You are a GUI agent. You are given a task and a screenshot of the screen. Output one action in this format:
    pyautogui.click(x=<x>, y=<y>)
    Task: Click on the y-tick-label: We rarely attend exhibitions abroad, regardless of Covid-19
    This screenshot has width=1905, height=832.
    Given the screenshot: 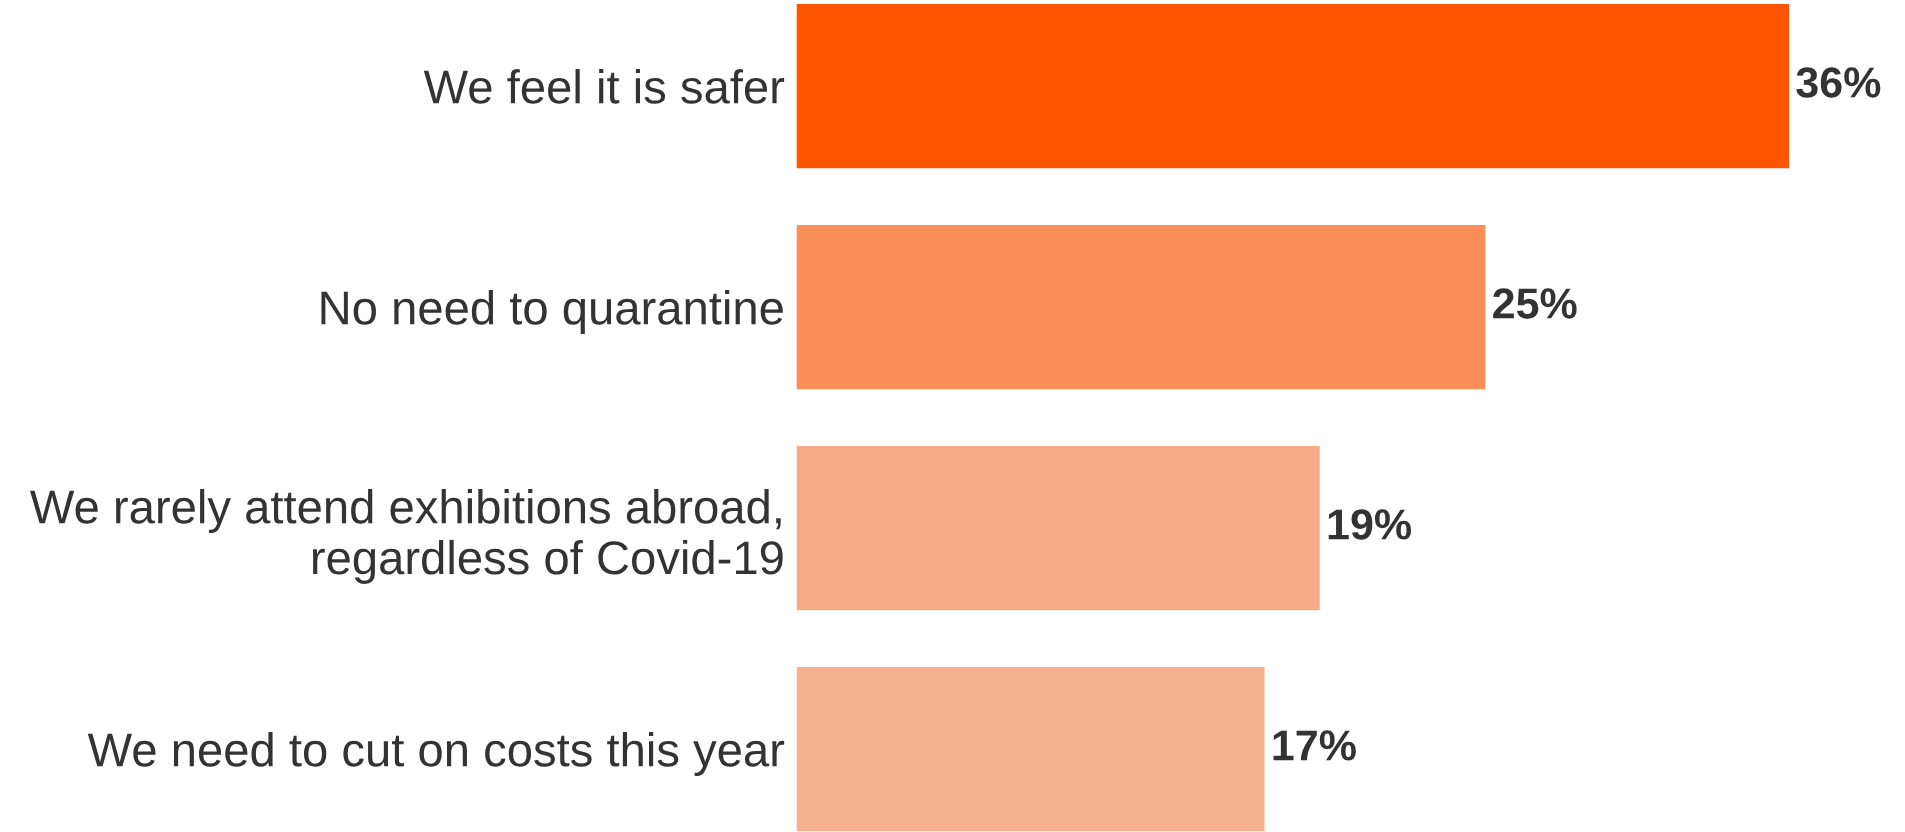 What is the action you would take?
    pyautogui.click(x=406, y=536)
    